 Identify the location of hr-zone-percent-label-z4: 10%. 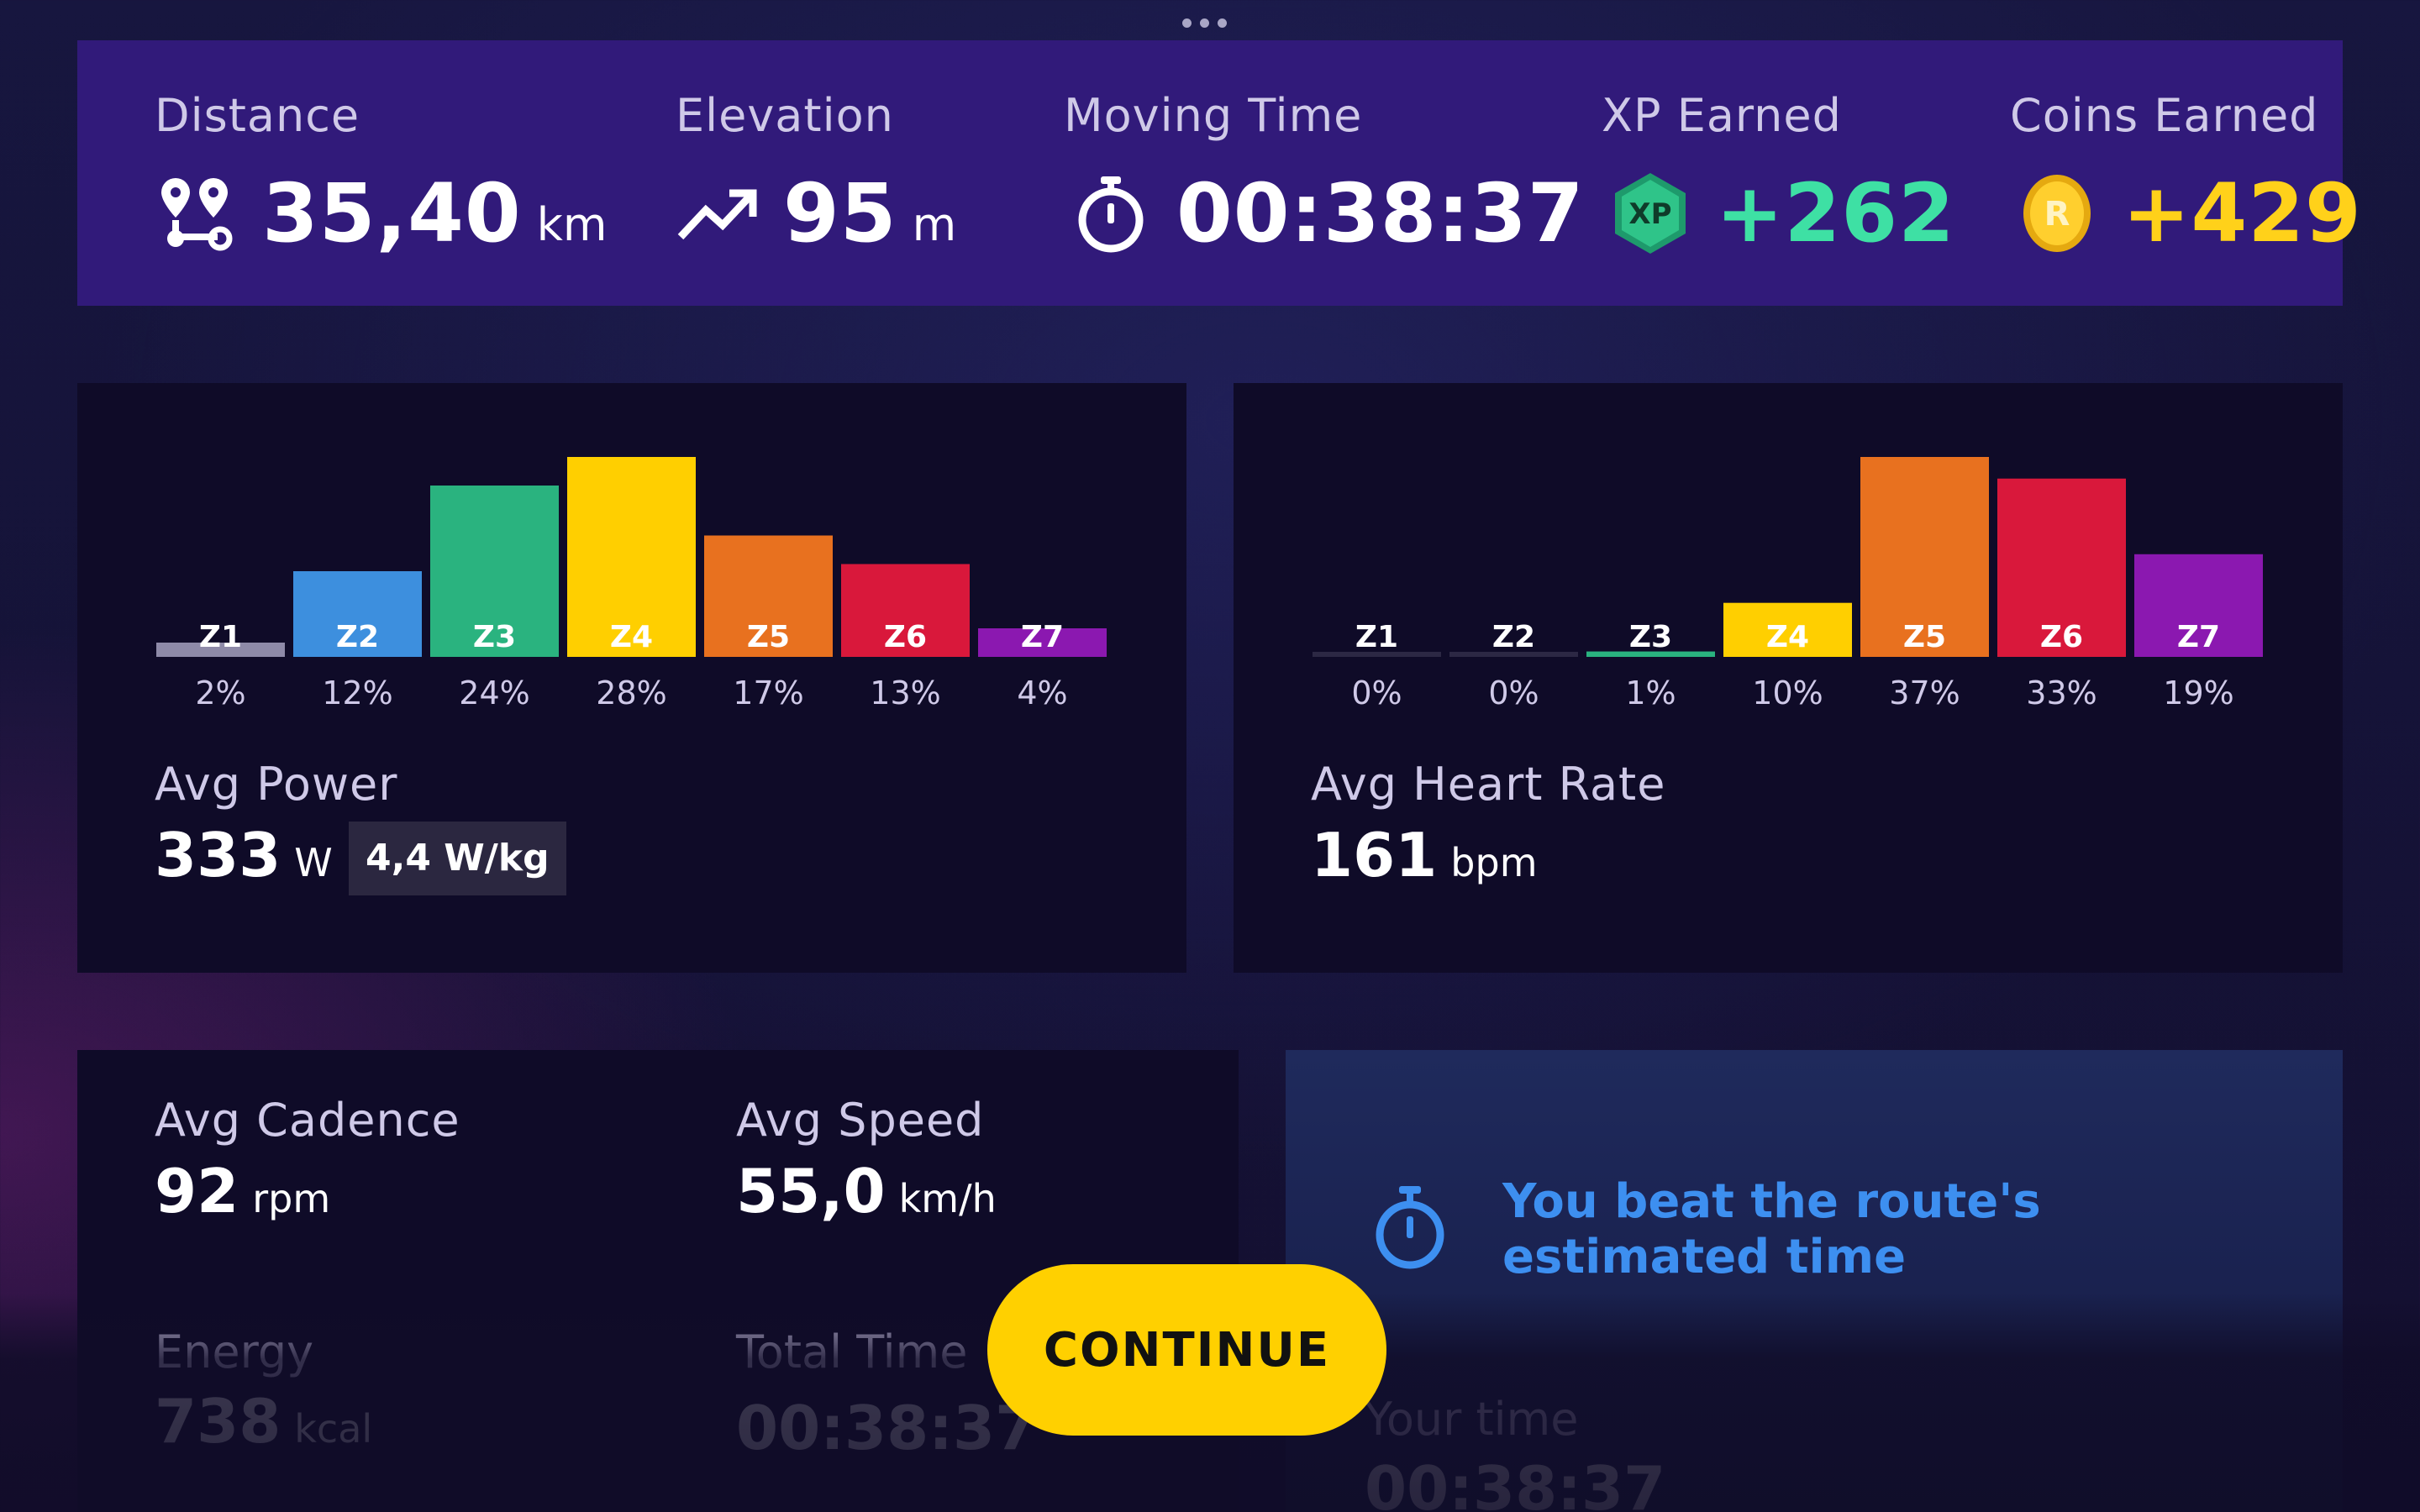
(1788, 693).